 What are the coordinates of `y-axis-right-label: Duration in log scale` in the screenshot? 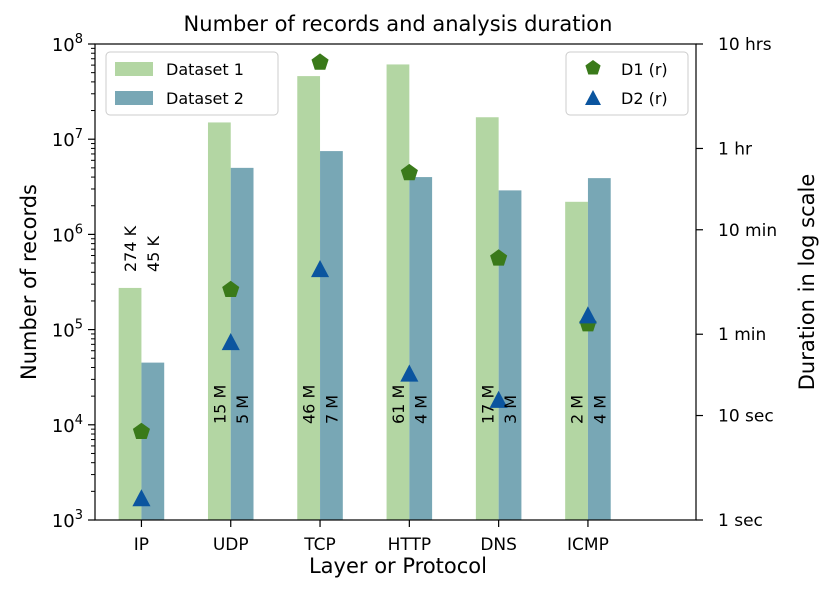 It's located at (807, 282).